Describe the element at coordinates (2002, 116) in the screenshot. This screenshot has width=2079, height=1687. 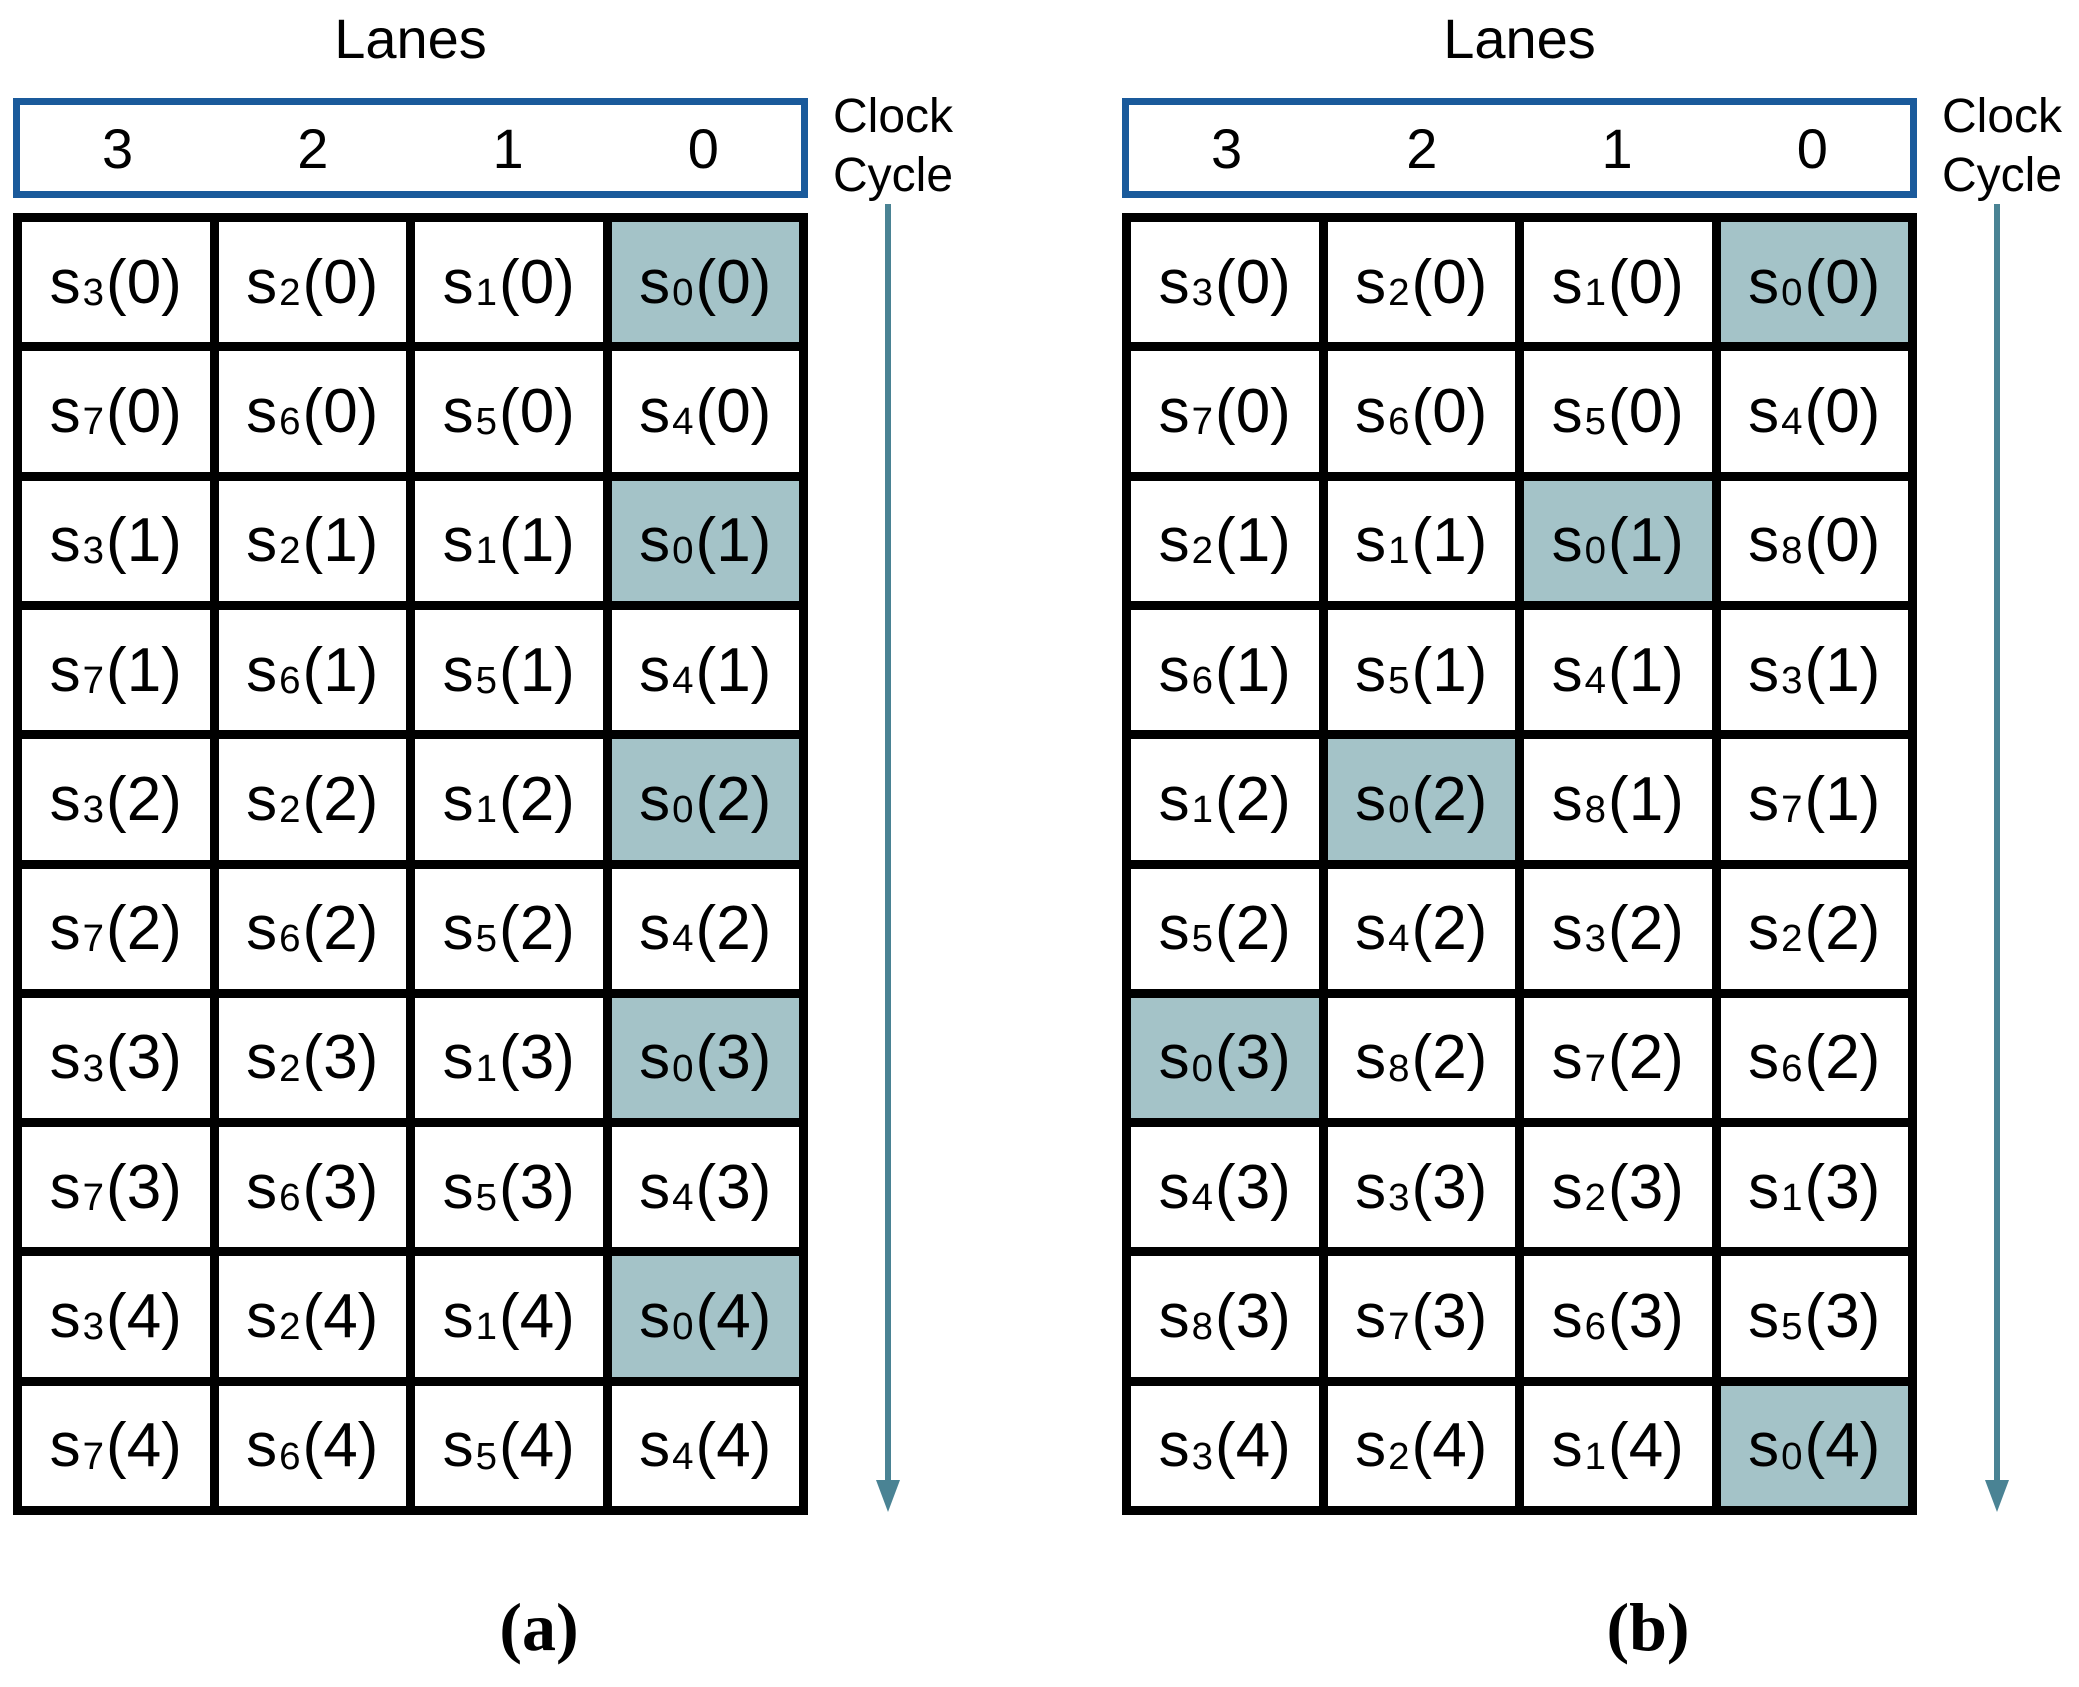
I see `clock-cycle-label-line1: Clock` at that location.